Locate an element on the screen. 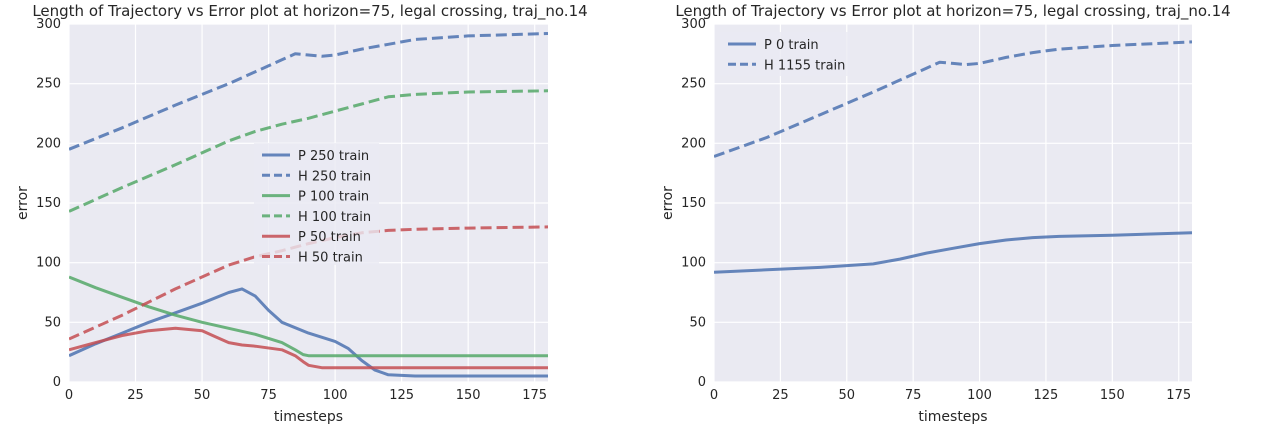  legend-label: H 50 train is located at coordinates (330, 258).